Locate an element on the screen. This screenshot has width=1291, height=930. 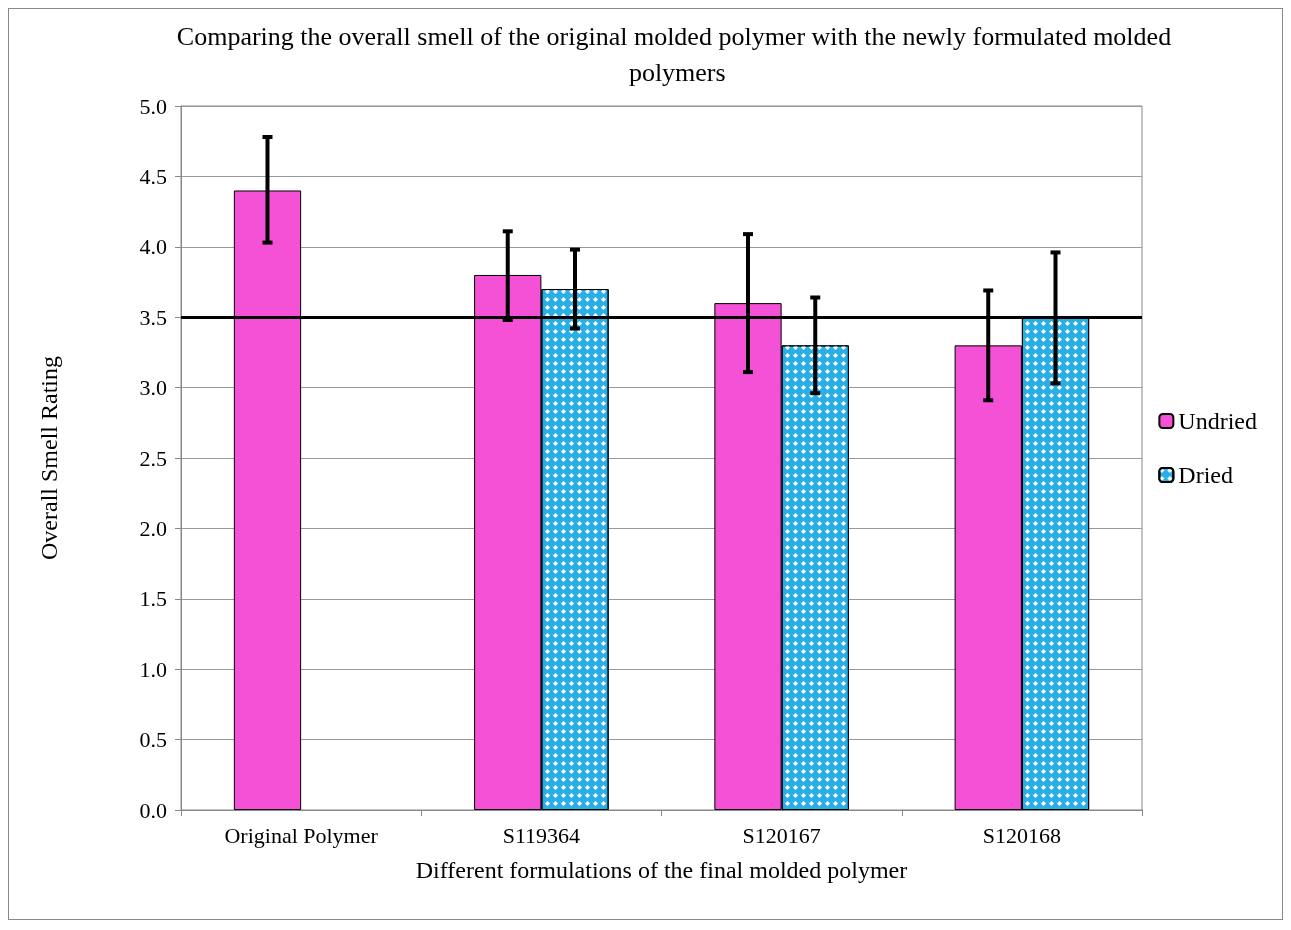
legend-label: Dried is located at coordinates (1206, 475).